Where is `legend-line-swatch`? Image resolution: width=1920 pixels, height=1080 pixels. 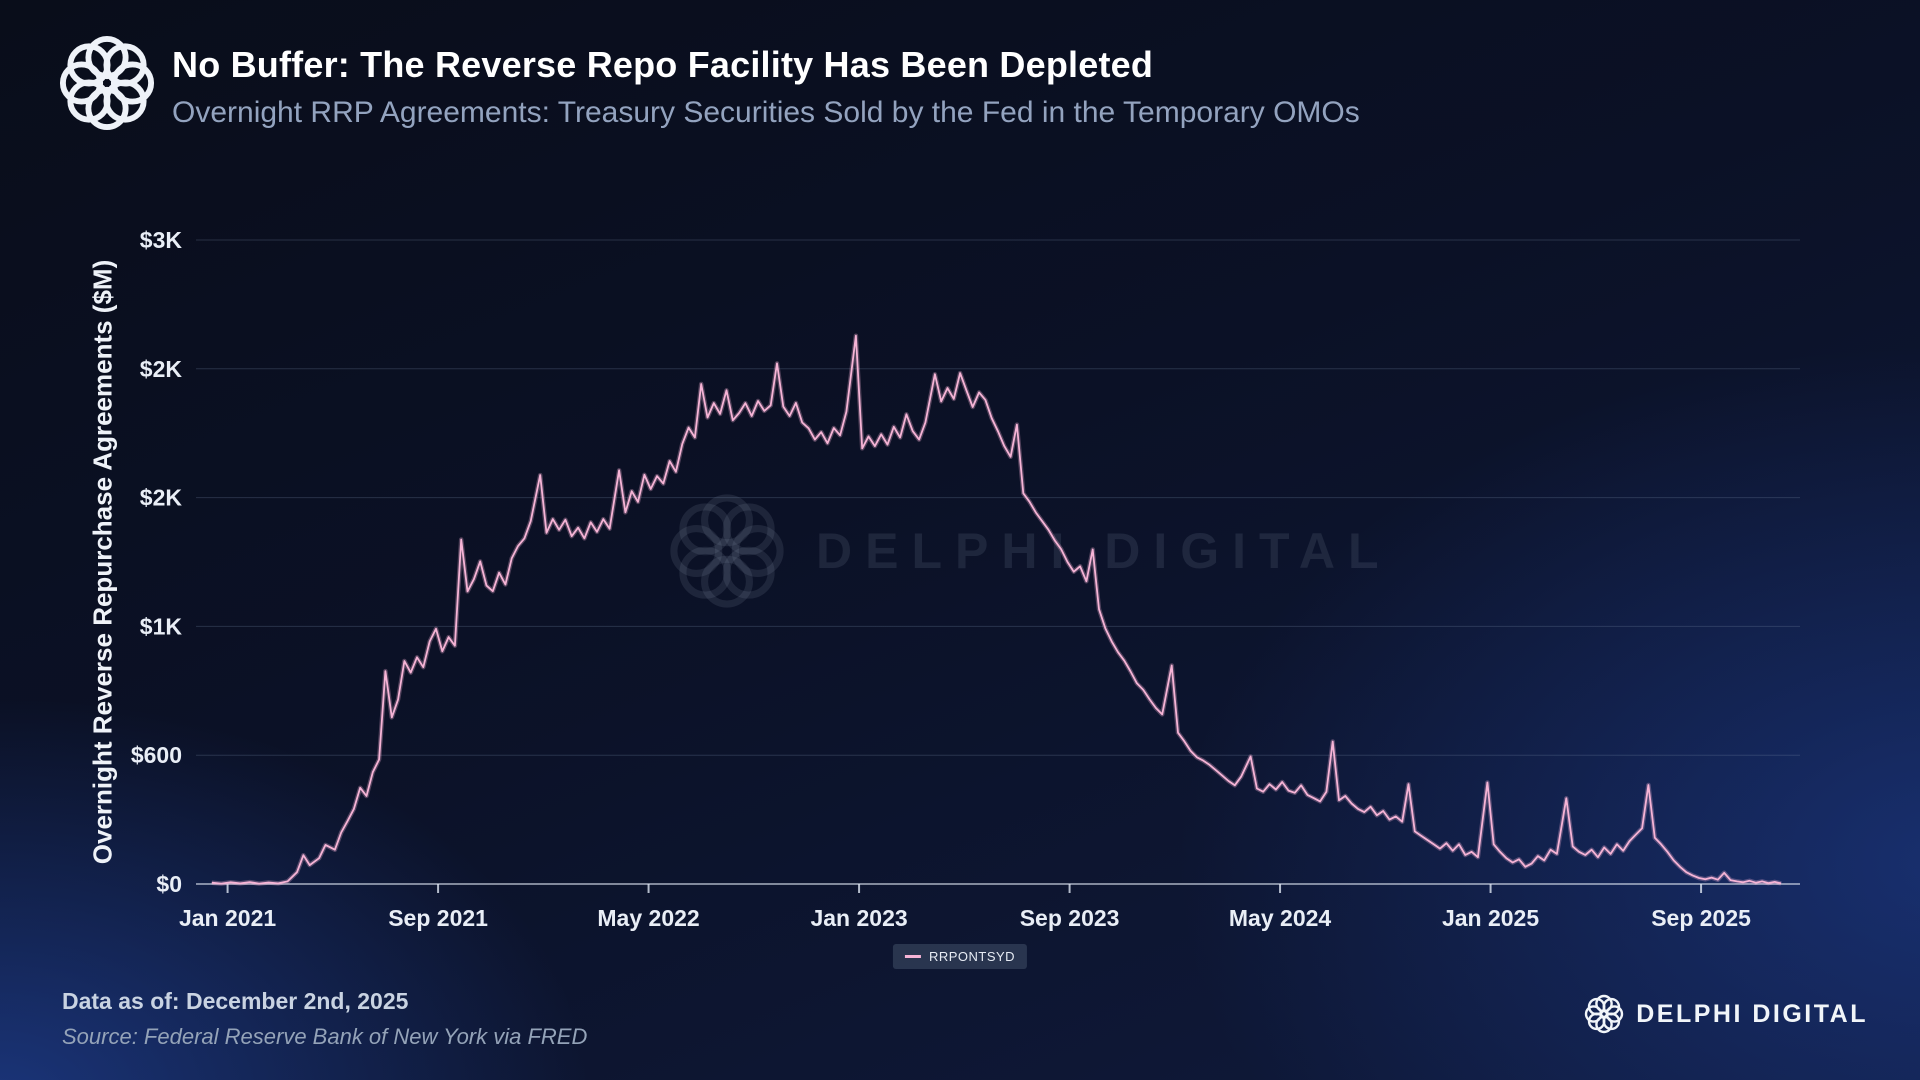
legend-line-swatch is located at coordinates (912, 956).